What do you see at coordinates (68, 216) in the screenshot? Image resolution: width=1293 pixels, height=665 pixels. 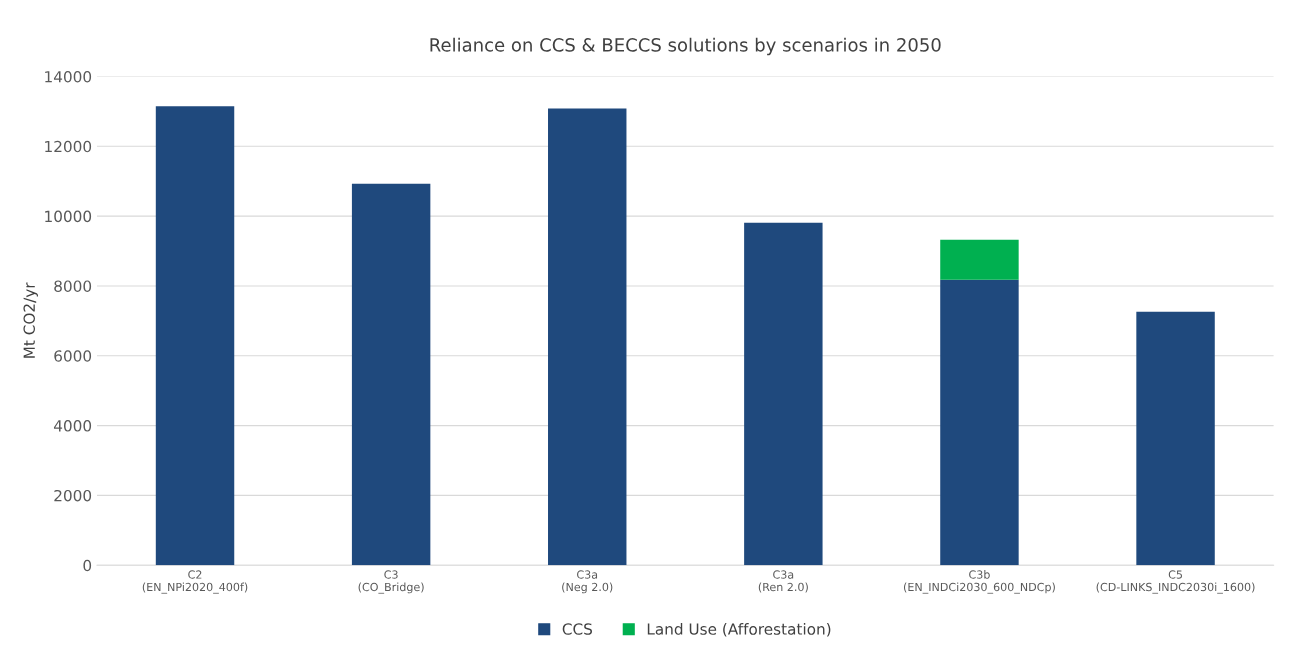 I see `y-tick-label: 10000` at bounding box center [68, 216].